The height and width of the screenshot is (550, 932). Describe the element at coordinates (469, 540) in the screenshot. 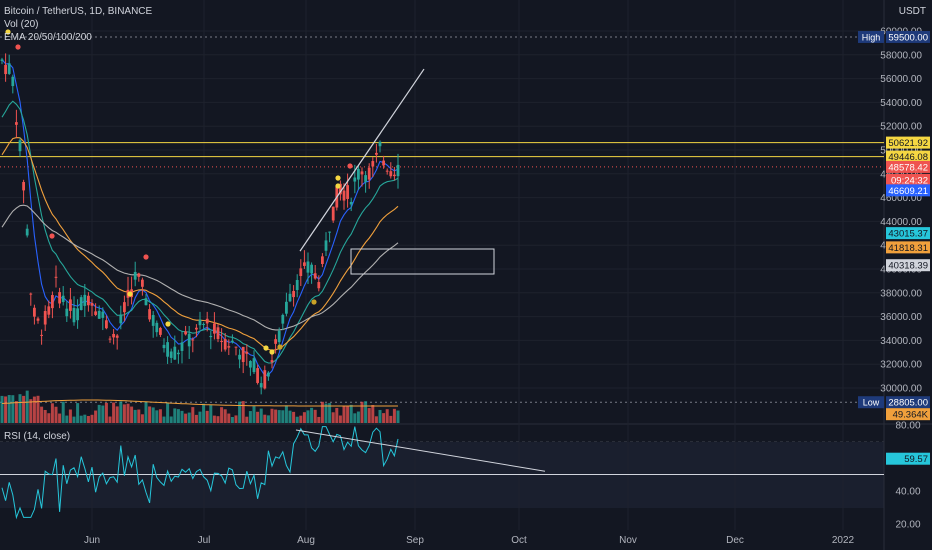

I see `time-axis: Jun Jul Aug Sep Oct Nov Dec 2022` at that location.